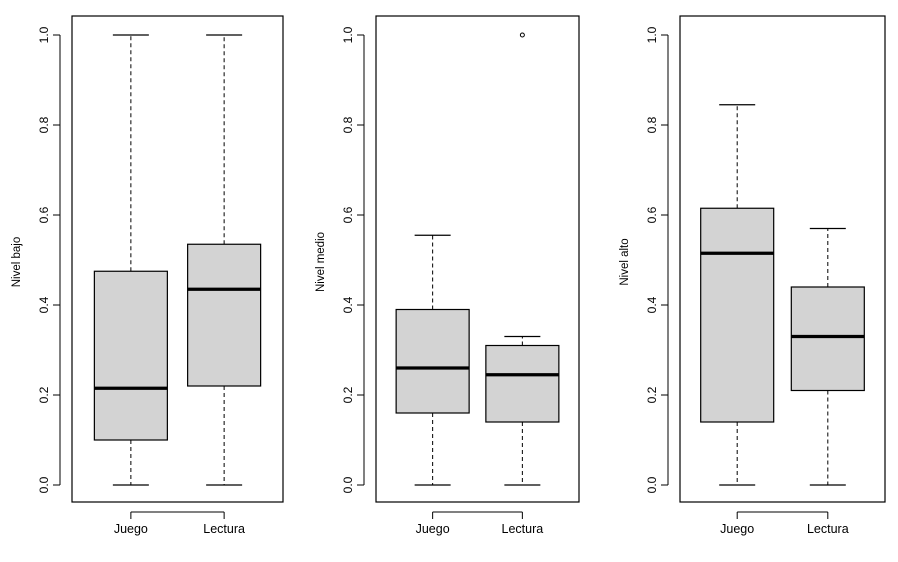 The image size is (898, 562). What do you see at coordinates (17, 262) in the screenshot?
I see `y-axis-title: Nivel bajo` at bounding box center [17, 262].